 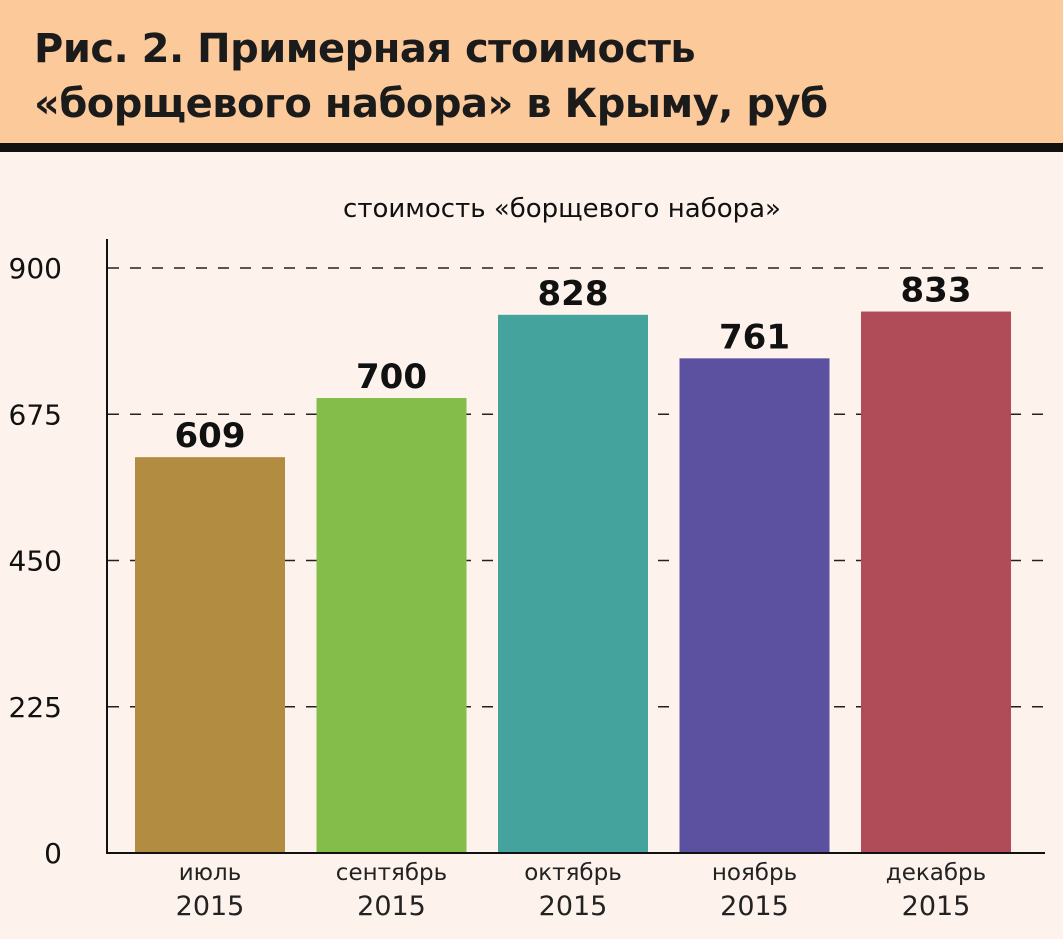 I want to click on x-tick-label-0-line-1: 2015, so click(x=210, y=906).